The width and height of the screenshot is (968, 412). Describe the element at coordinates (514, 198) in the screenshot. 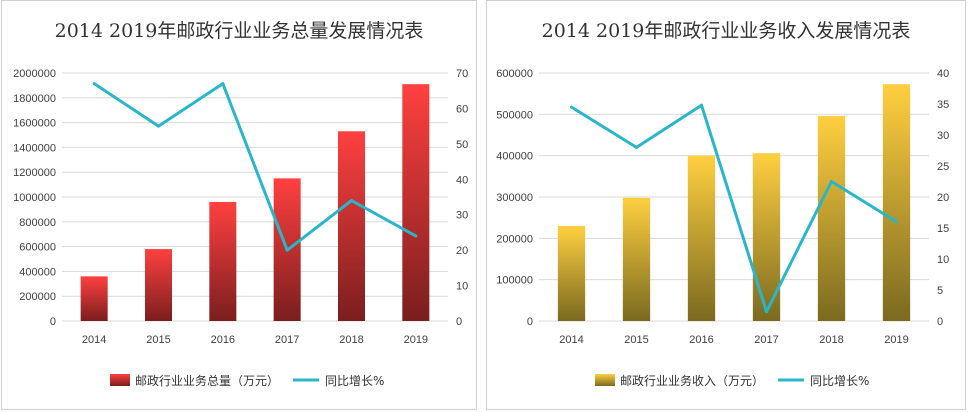

I see `y-tick-label: 300000` at that location.